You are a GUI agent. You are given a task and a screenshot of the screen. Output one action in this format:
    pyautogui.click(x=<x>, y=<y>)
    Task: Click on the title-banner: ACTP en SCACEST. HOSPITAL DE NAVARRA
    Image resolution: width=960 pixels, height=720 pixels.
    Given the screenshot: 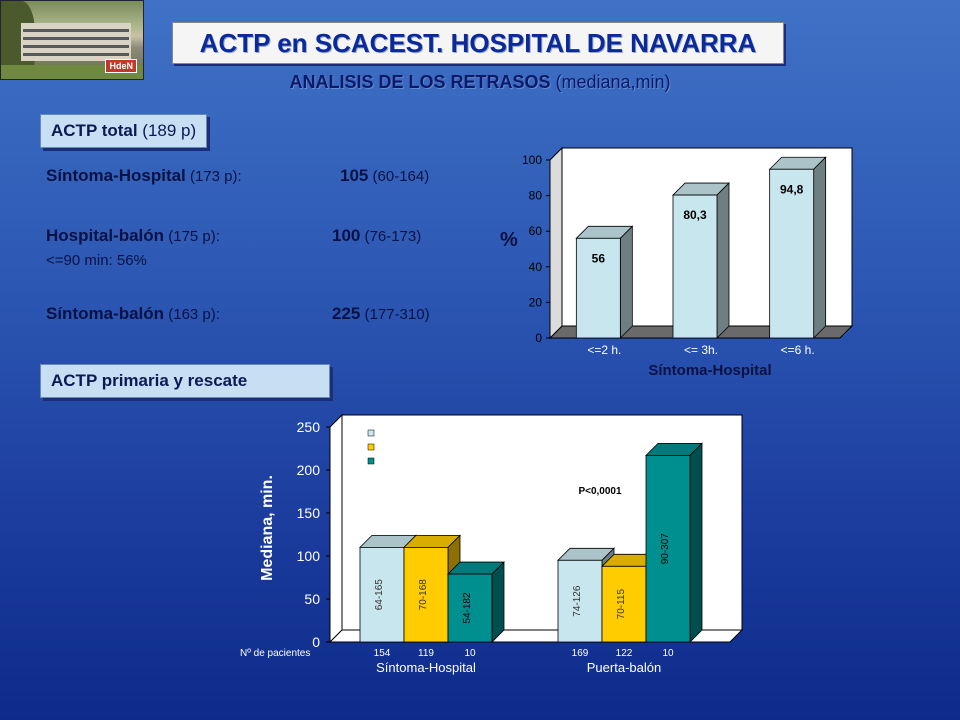 What is the action you would take?
    pyautogui.click(x=478, y=43)
    